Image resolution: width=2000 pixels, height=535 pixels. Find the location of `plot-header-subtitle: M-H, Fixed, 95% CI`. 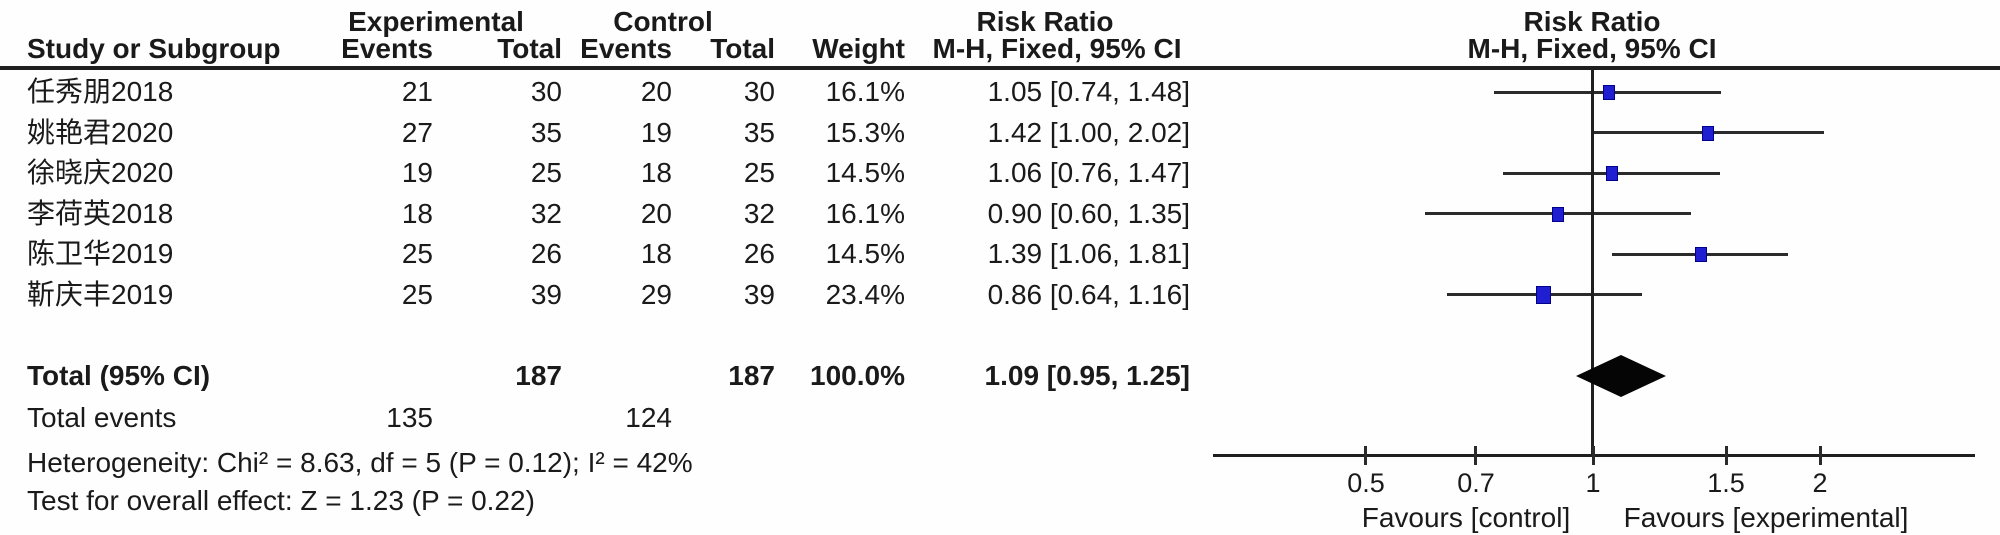

plot-header-subtitle: M-H, Fixed, 95% CI is located at coordinates (1592, 48).